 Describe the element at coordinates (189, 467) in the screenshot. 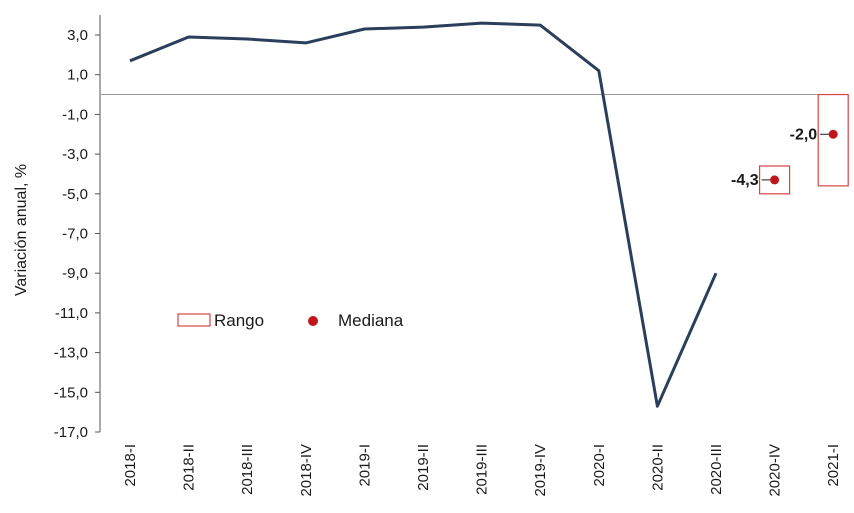

I see `x-tick-label: 2018-II` at that location.